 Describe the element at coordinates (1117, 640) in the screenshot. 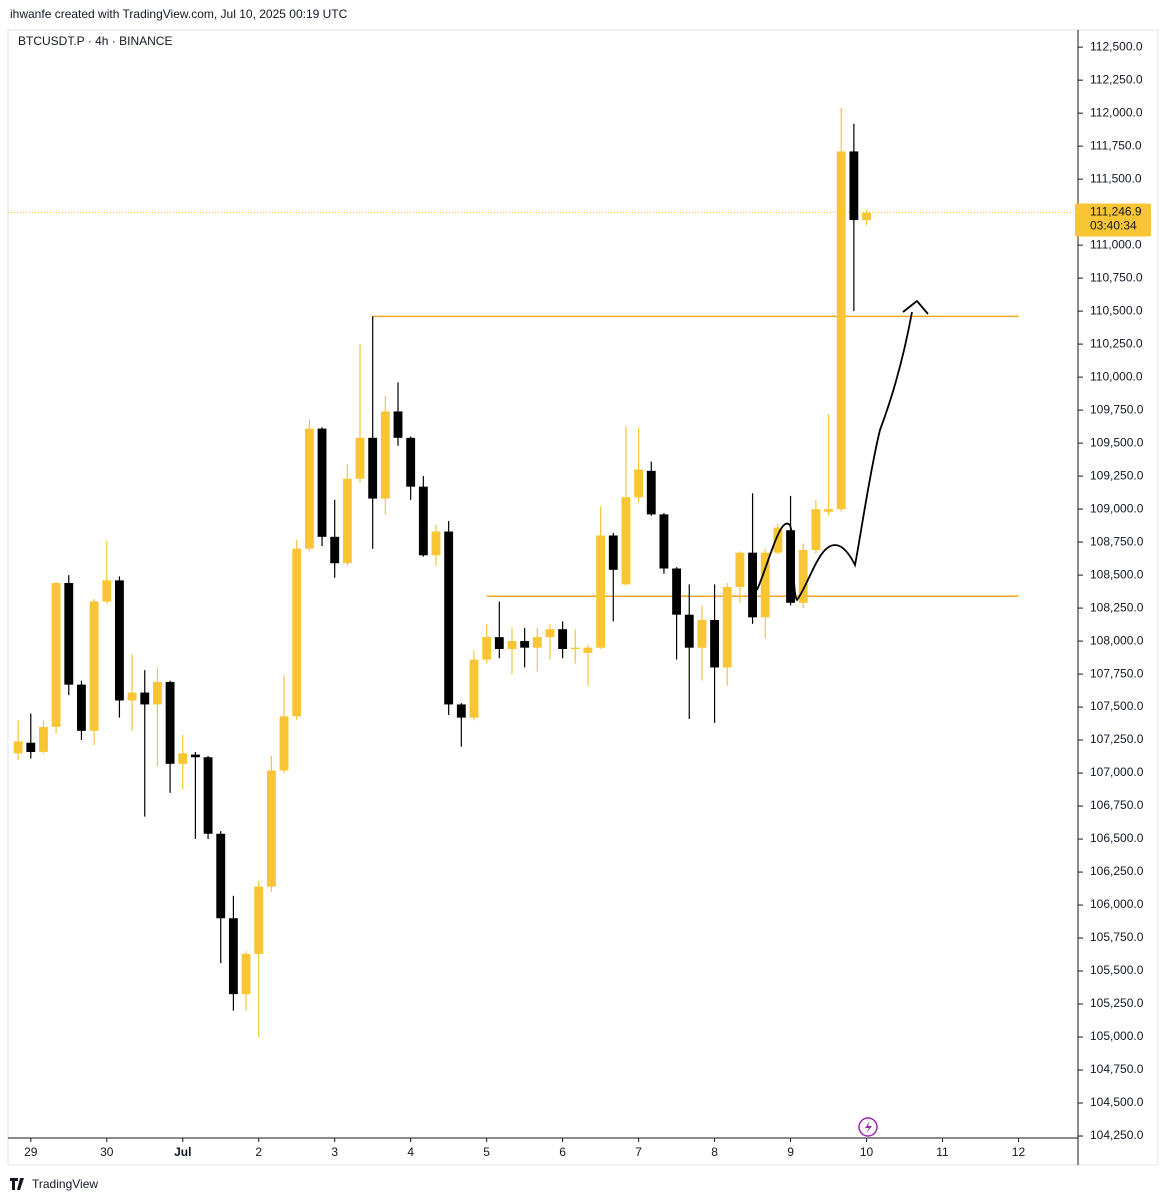

I see `y-tick-label: 108,000.0` at that location.